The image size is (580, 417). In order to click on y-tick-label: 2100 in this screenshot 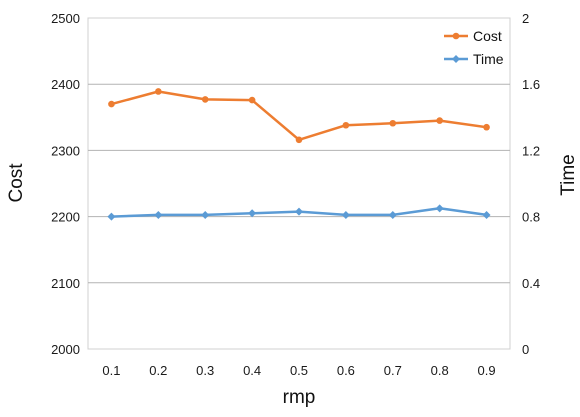, I will do `click(65, 283)`.